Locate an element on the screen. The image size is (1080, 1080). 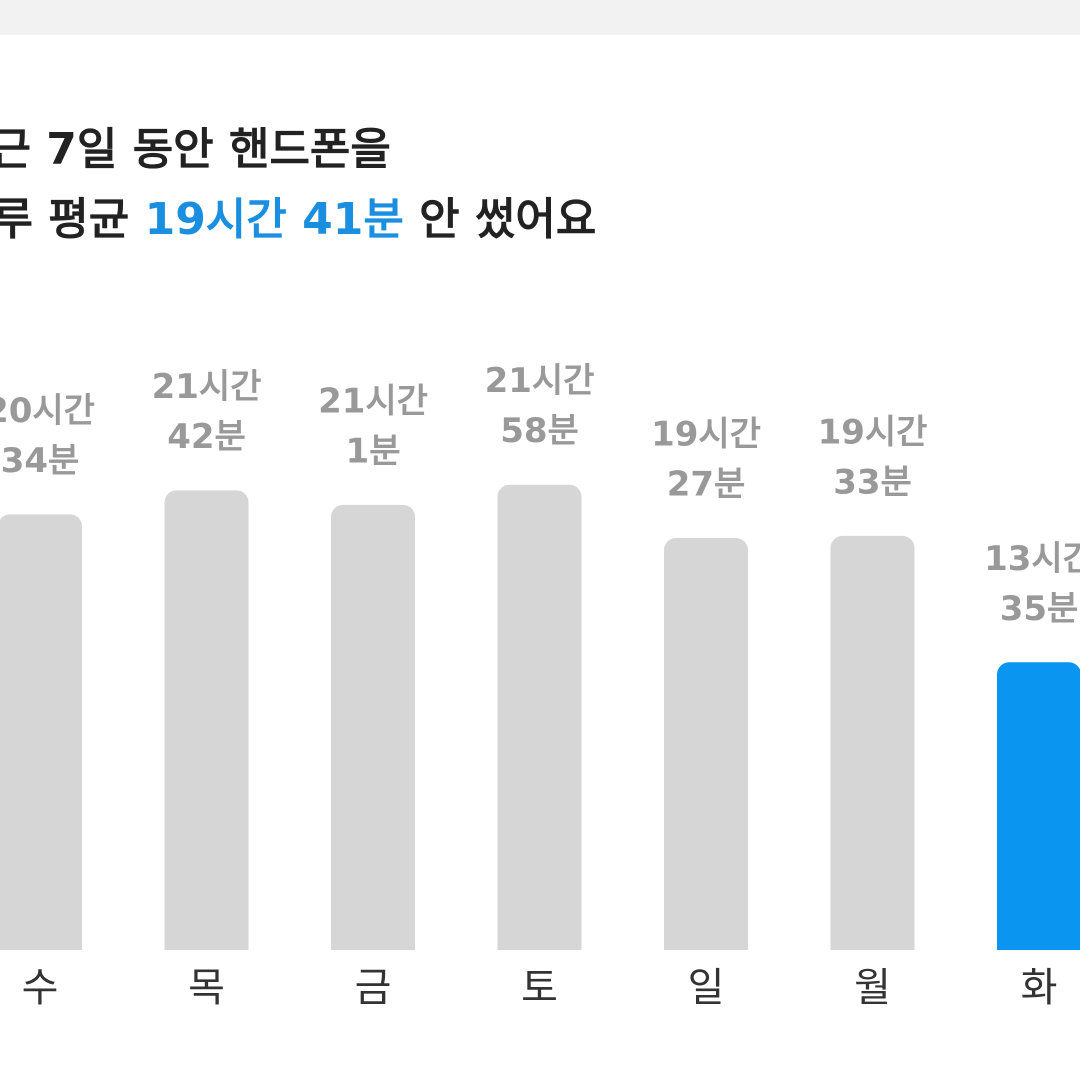
top-bar is located at coordinates (540, 17).